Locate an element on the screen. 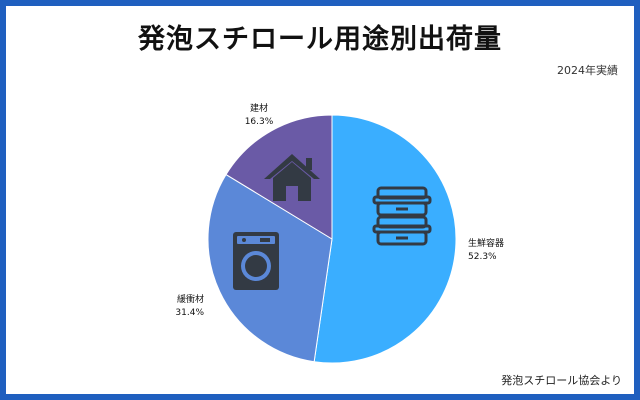 The height and width of the screenshot is (400, 640). washing-machine-icon is located at coordinates (256, 261).